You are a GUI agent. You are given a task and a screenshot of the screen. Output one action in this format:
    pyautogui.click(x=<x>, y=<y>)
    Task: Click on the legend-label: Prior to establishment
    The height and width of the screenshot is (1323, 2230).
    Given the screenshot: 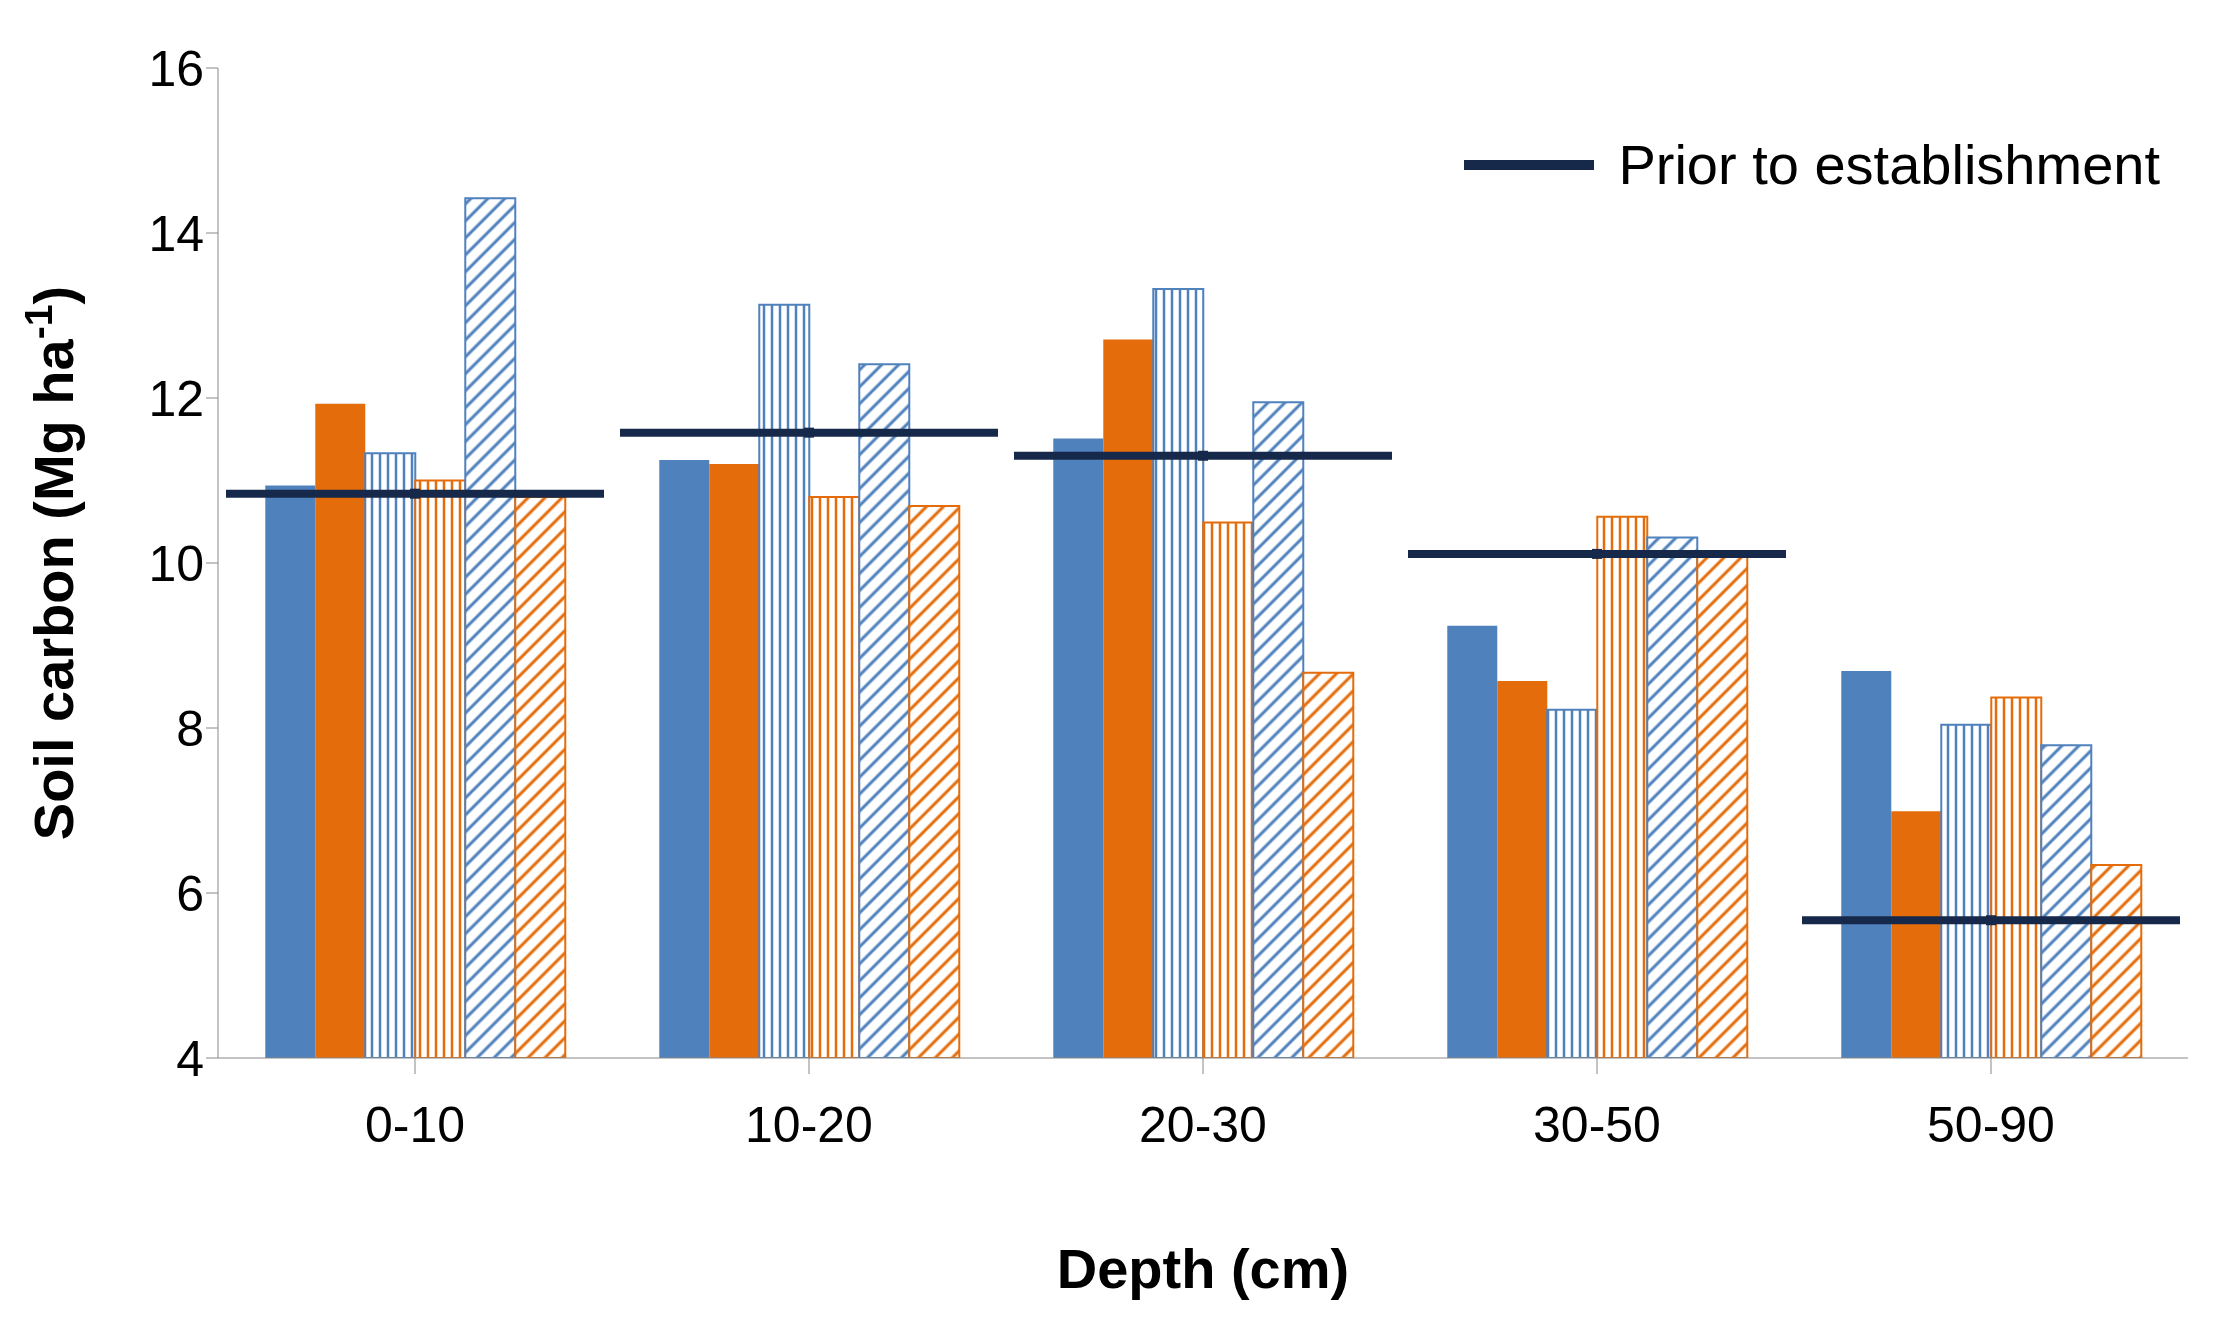 What is the action you would take?
    pyautogui.click(x=1889, y=164)
    